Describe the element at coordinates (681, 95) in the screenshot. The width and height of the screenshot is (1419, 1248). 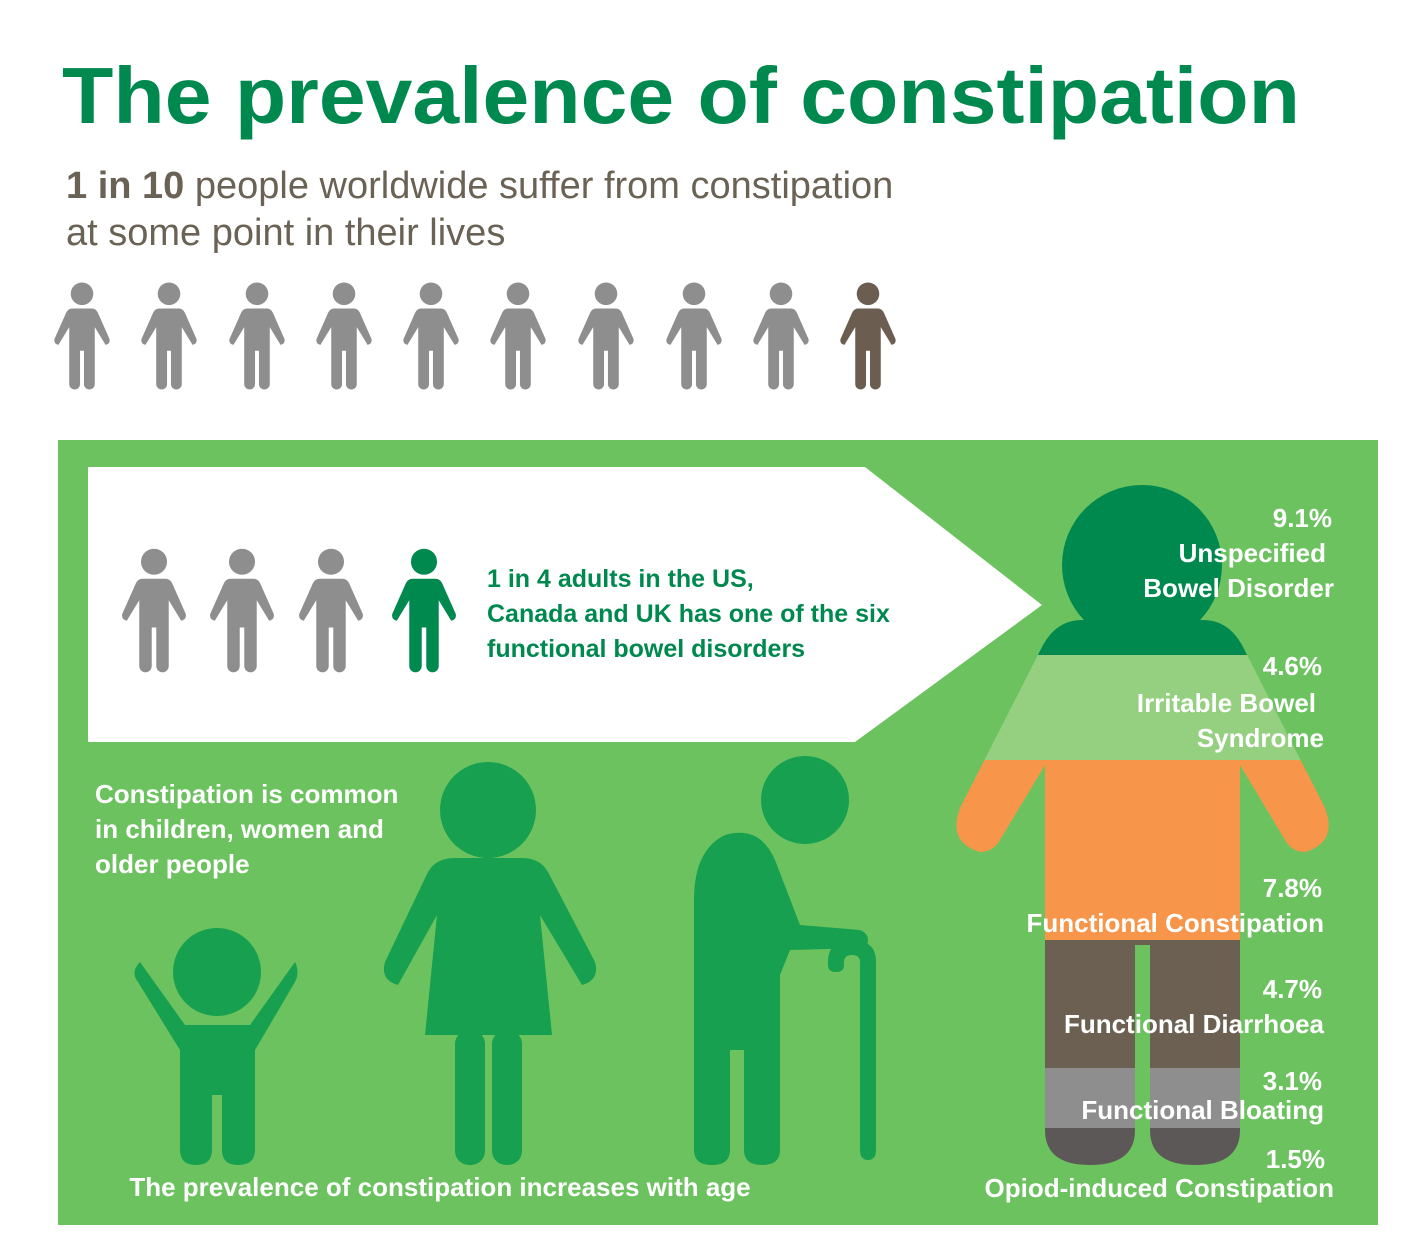
I see `title: The prevalence of constipation` at that location.